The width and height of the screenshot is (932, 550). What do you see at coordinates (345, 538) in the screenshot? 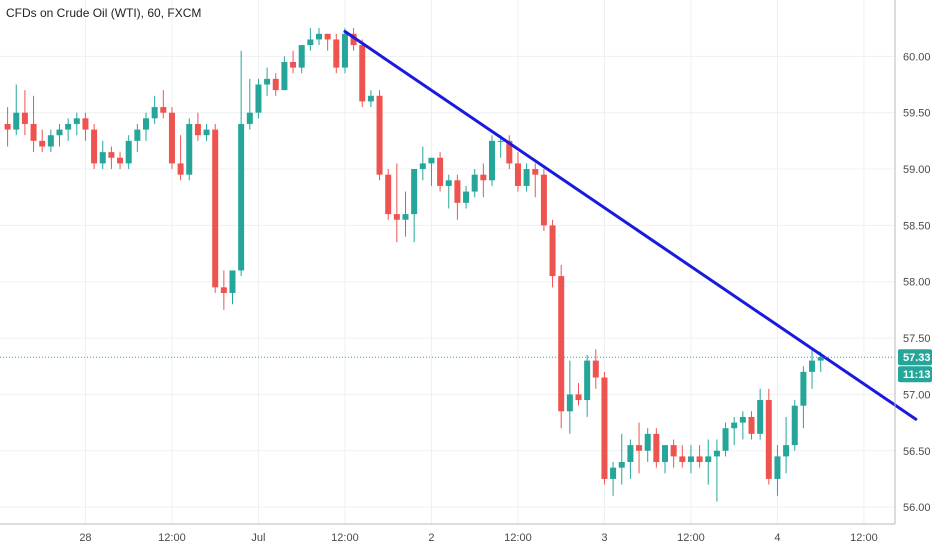
I see `time-tick-label: 12:00` at bounding box center [345, 538].